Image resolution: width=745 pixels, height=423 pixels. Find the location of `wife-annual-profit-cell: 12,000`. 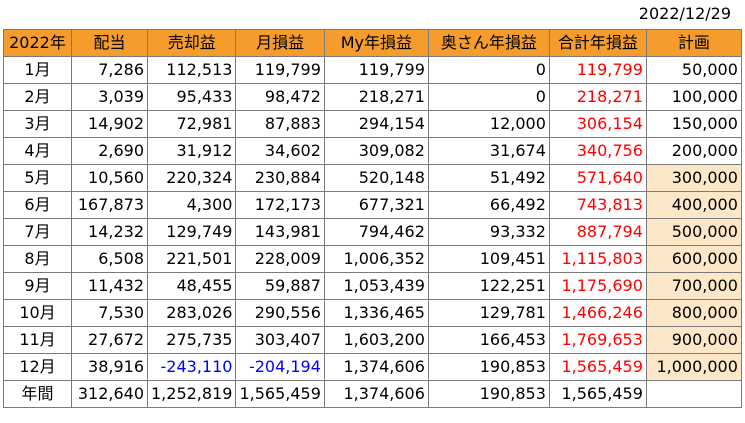

wife-annual-profit-cell: 12,000 is located at coordinates (488, 124).